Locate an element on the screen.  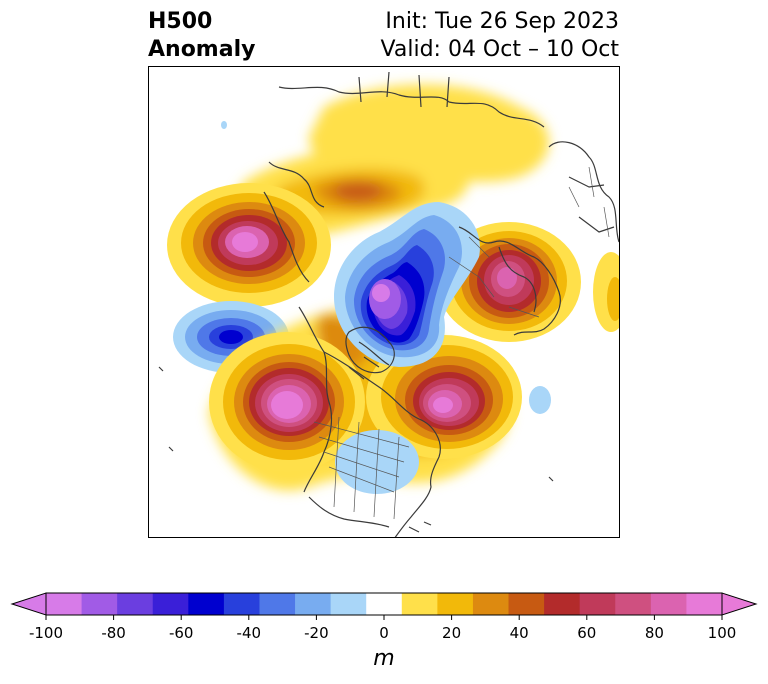
valid-range: Valid: 04 Oct – 10 Oct is located at coordinates (499, 49).